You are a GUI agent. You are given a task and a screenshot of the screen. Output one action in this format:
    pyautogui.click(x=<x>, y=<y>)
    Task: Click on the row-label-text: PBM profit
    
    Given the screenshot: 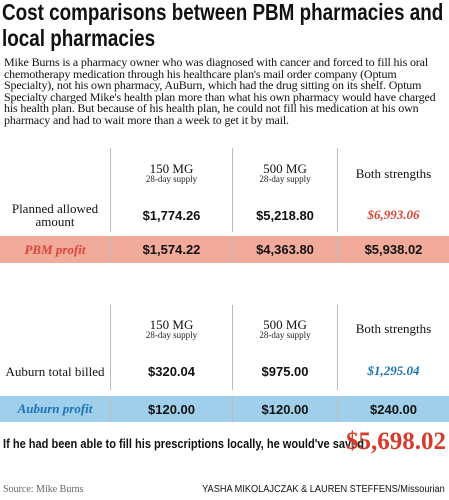 What is the action you would take?
    pyautogui.click(x=55, y=249)
    